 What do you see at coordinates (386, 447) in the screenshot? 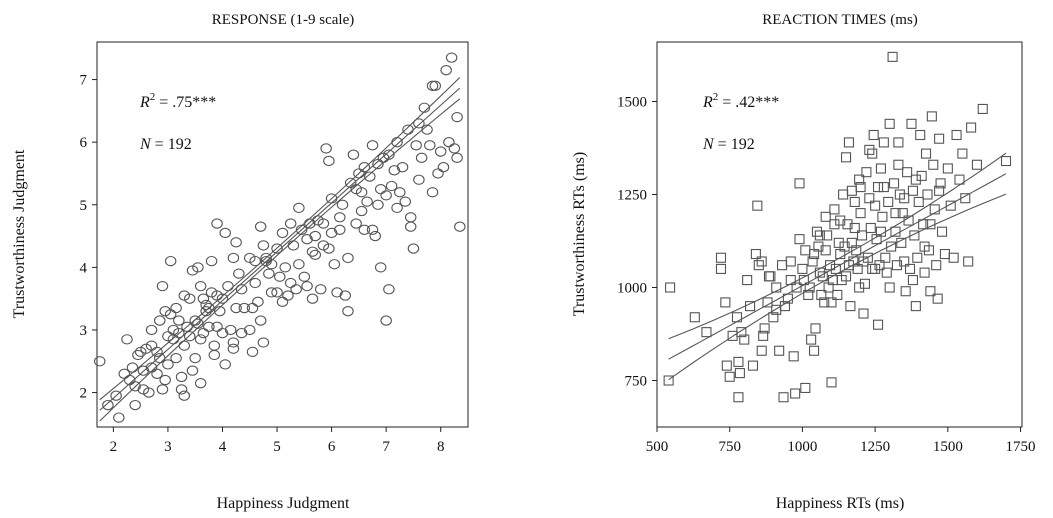
I see `x-tick-label: 7` at bounding box center [386, 447].